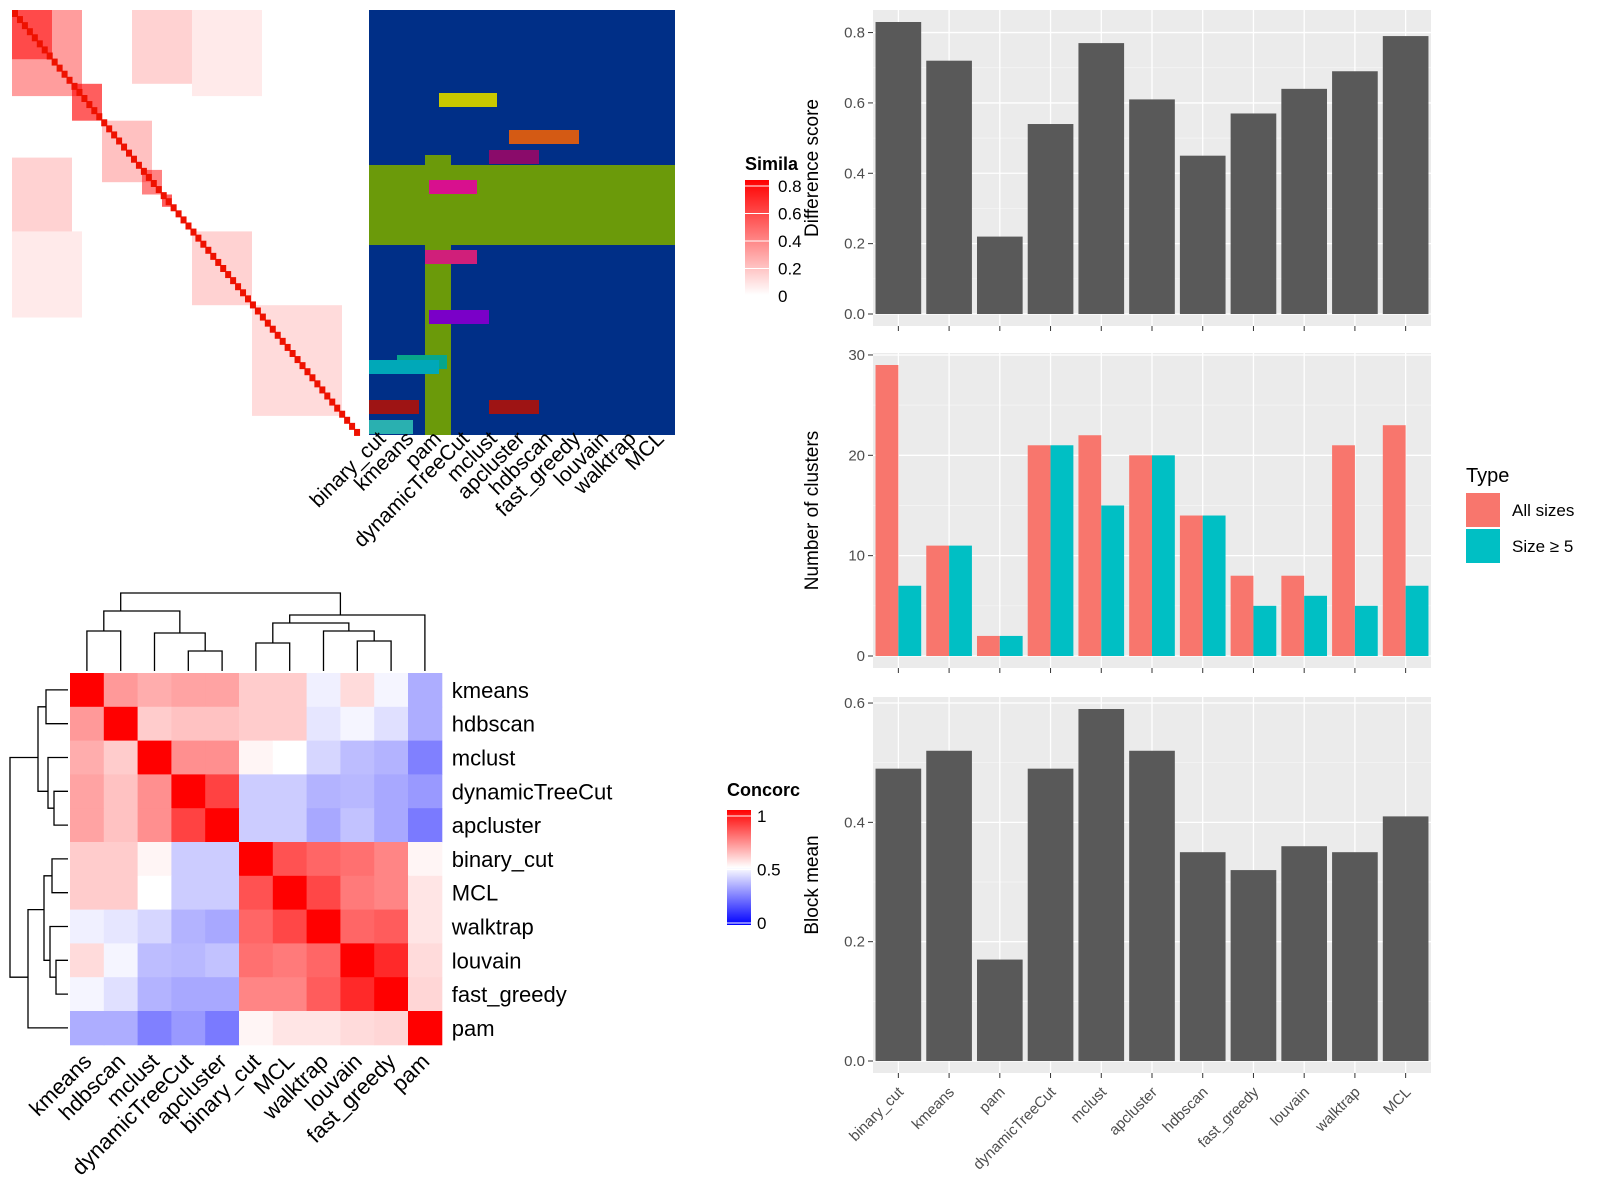 This screenshot has height=1200, width=1600. I want to click on difference-score-chart: 0.0 0.2 0.4 0.6 0.8 Difference score, so click(1116, 170).